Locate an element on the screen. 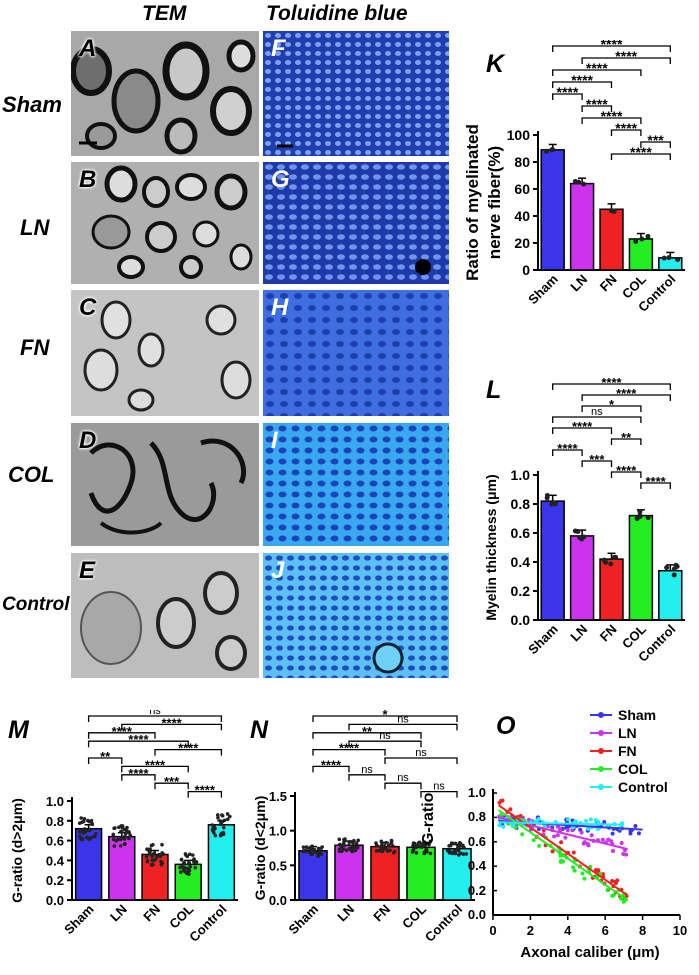 The image size is (699, 975). panel-letter-j: J is located at coordinates (278, 570).